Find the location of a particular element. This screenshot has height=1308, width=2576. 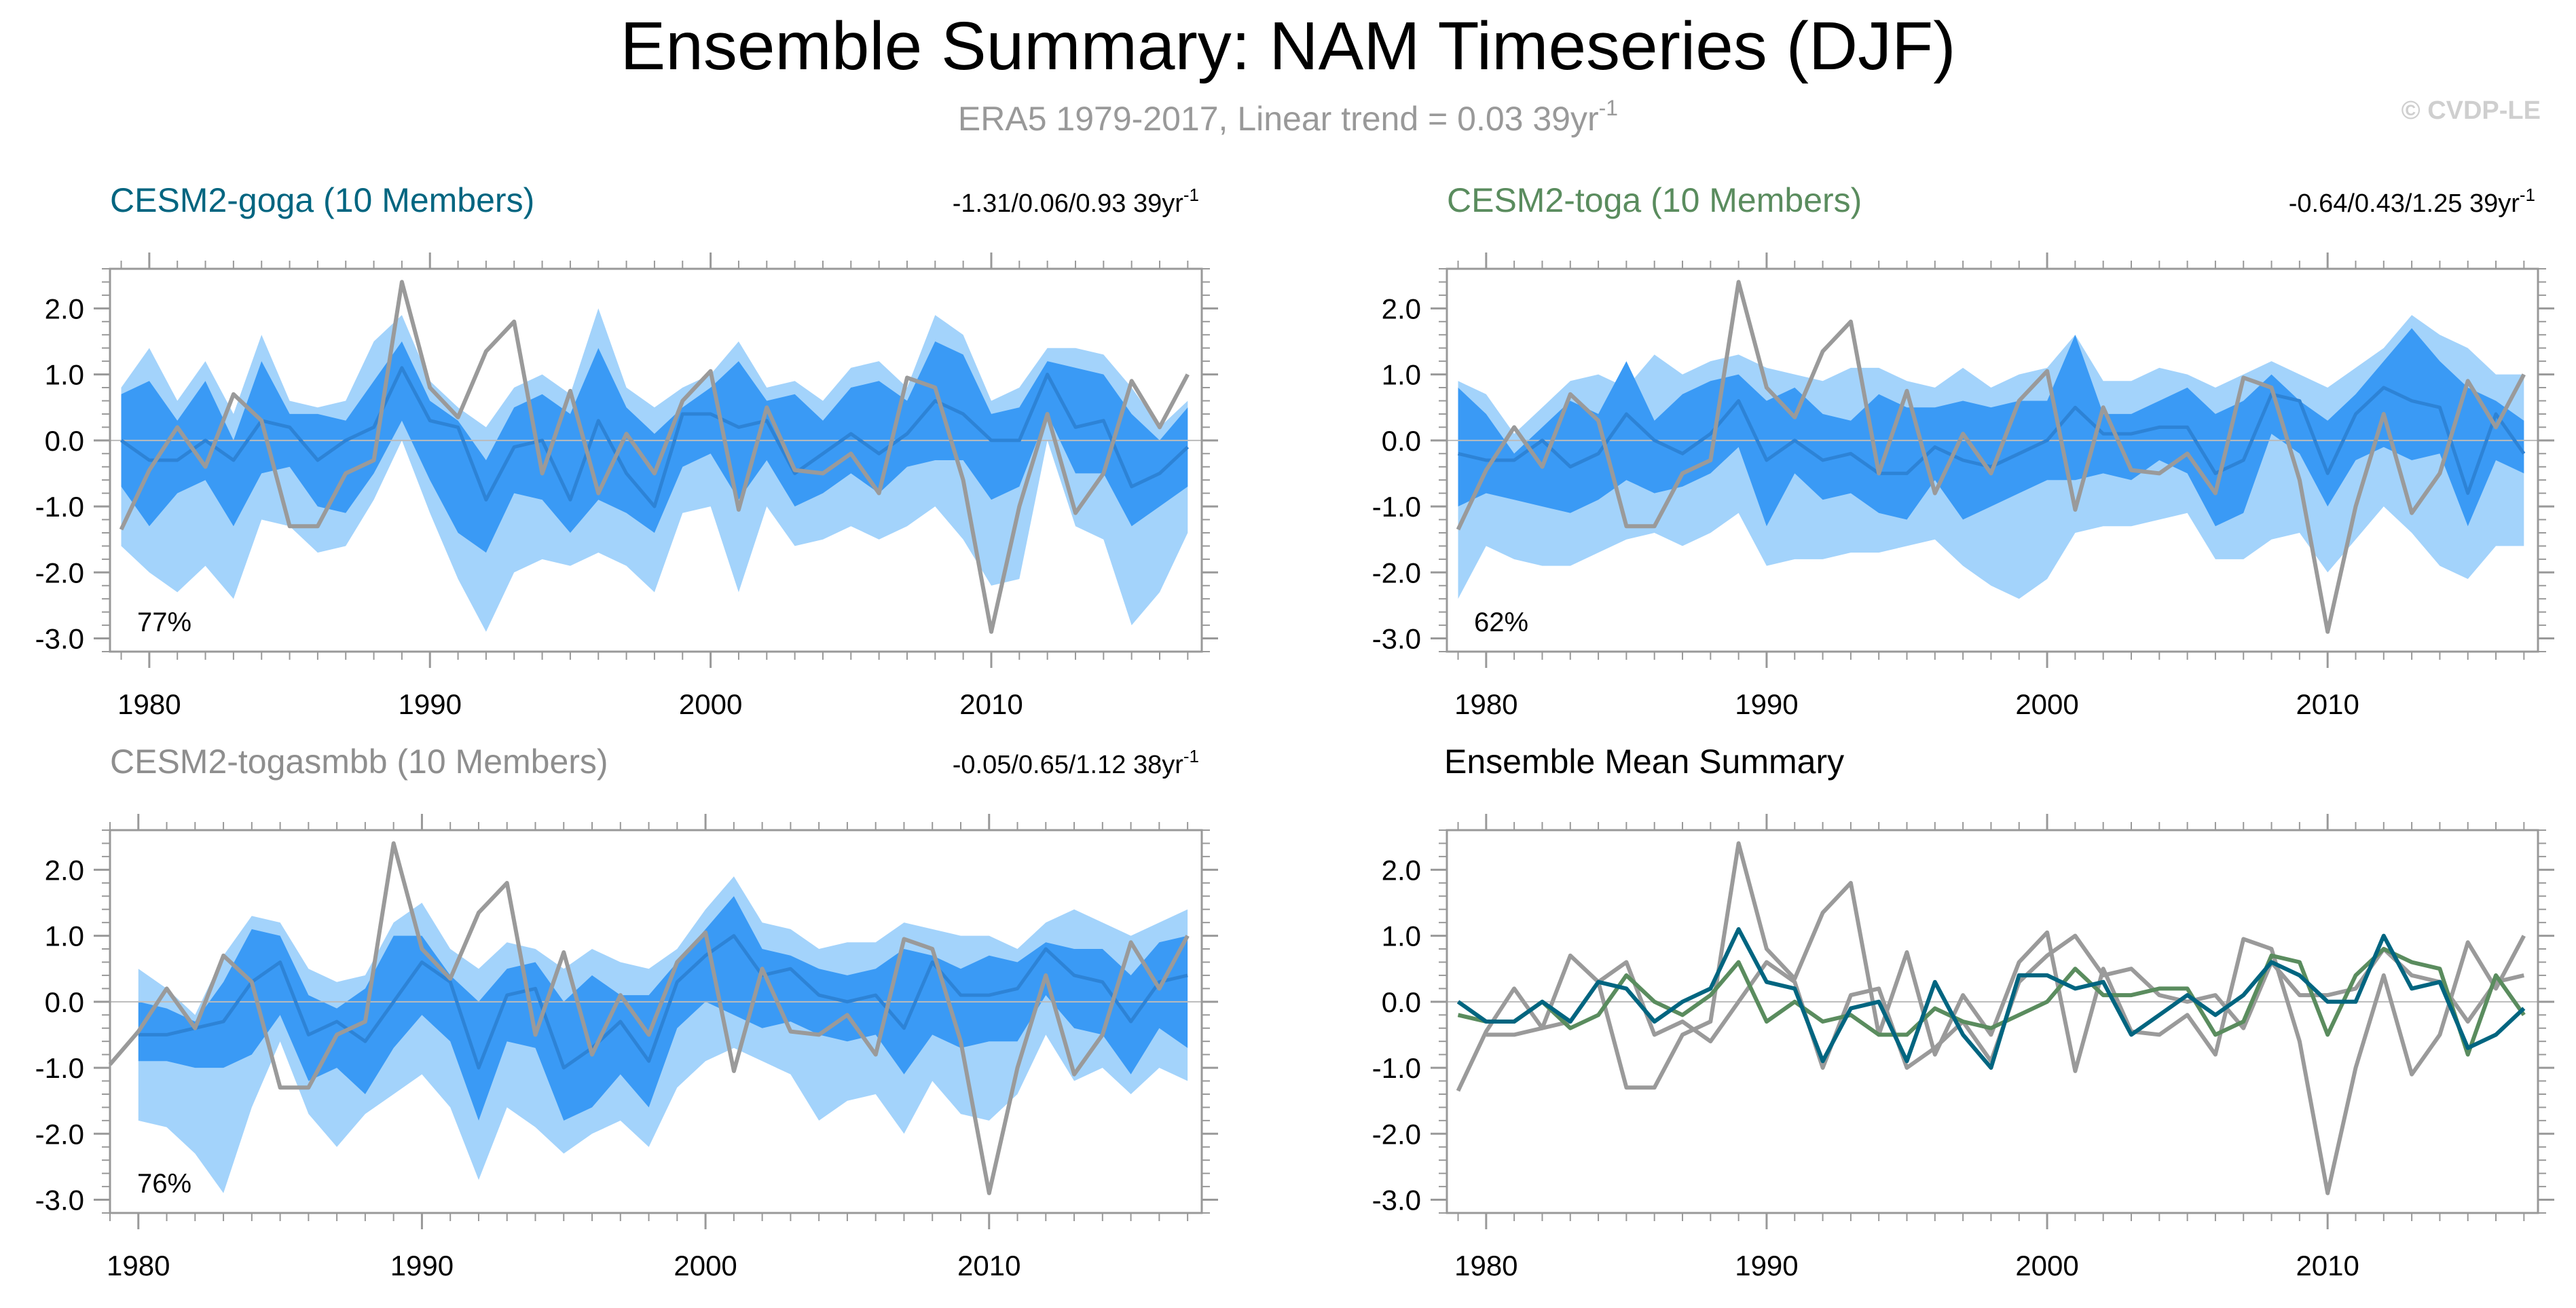

panel-stats: -0.64/0.43/1.25 39yr-1 is located at coordinates (2412, 201).